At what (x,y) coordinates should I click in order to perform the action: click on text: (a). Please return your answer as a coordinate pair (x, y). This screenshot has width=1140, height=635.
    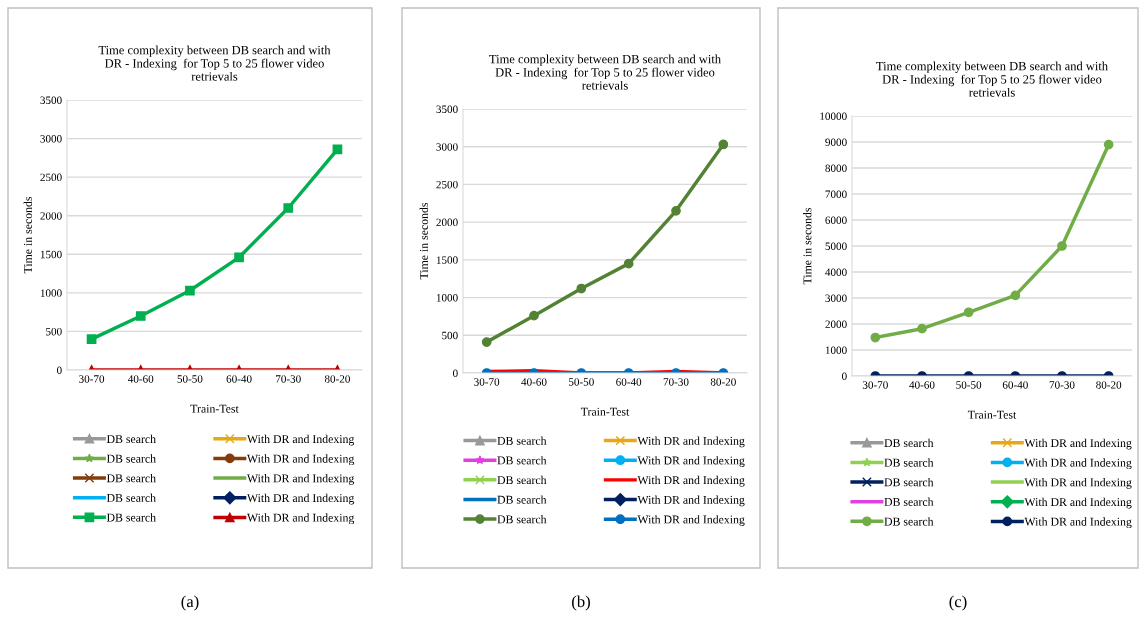
    Looking at the image, I should click on (190, 603).